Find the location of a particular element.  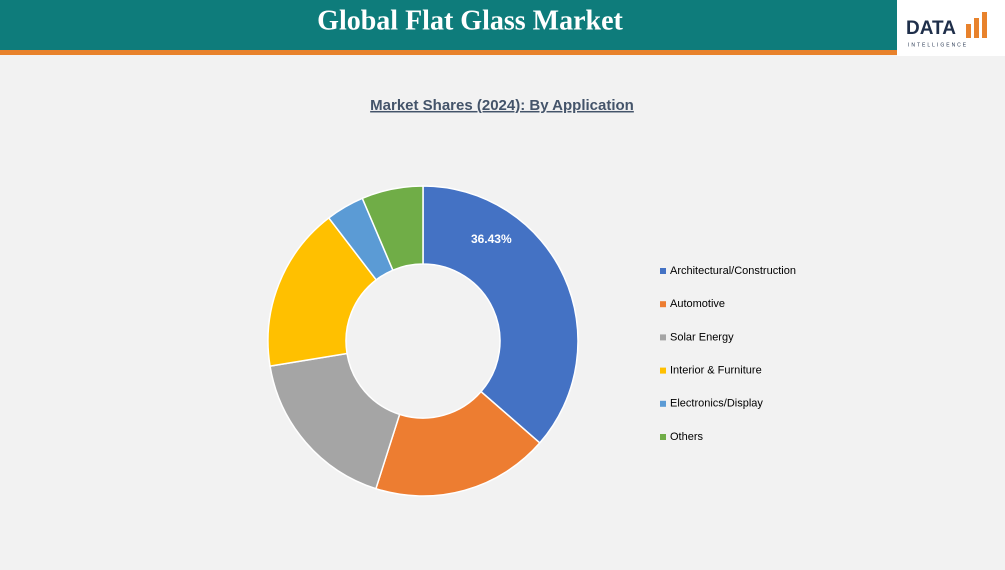

logo: DATA INTELLIGENCE is located at coordinates (951, 28).